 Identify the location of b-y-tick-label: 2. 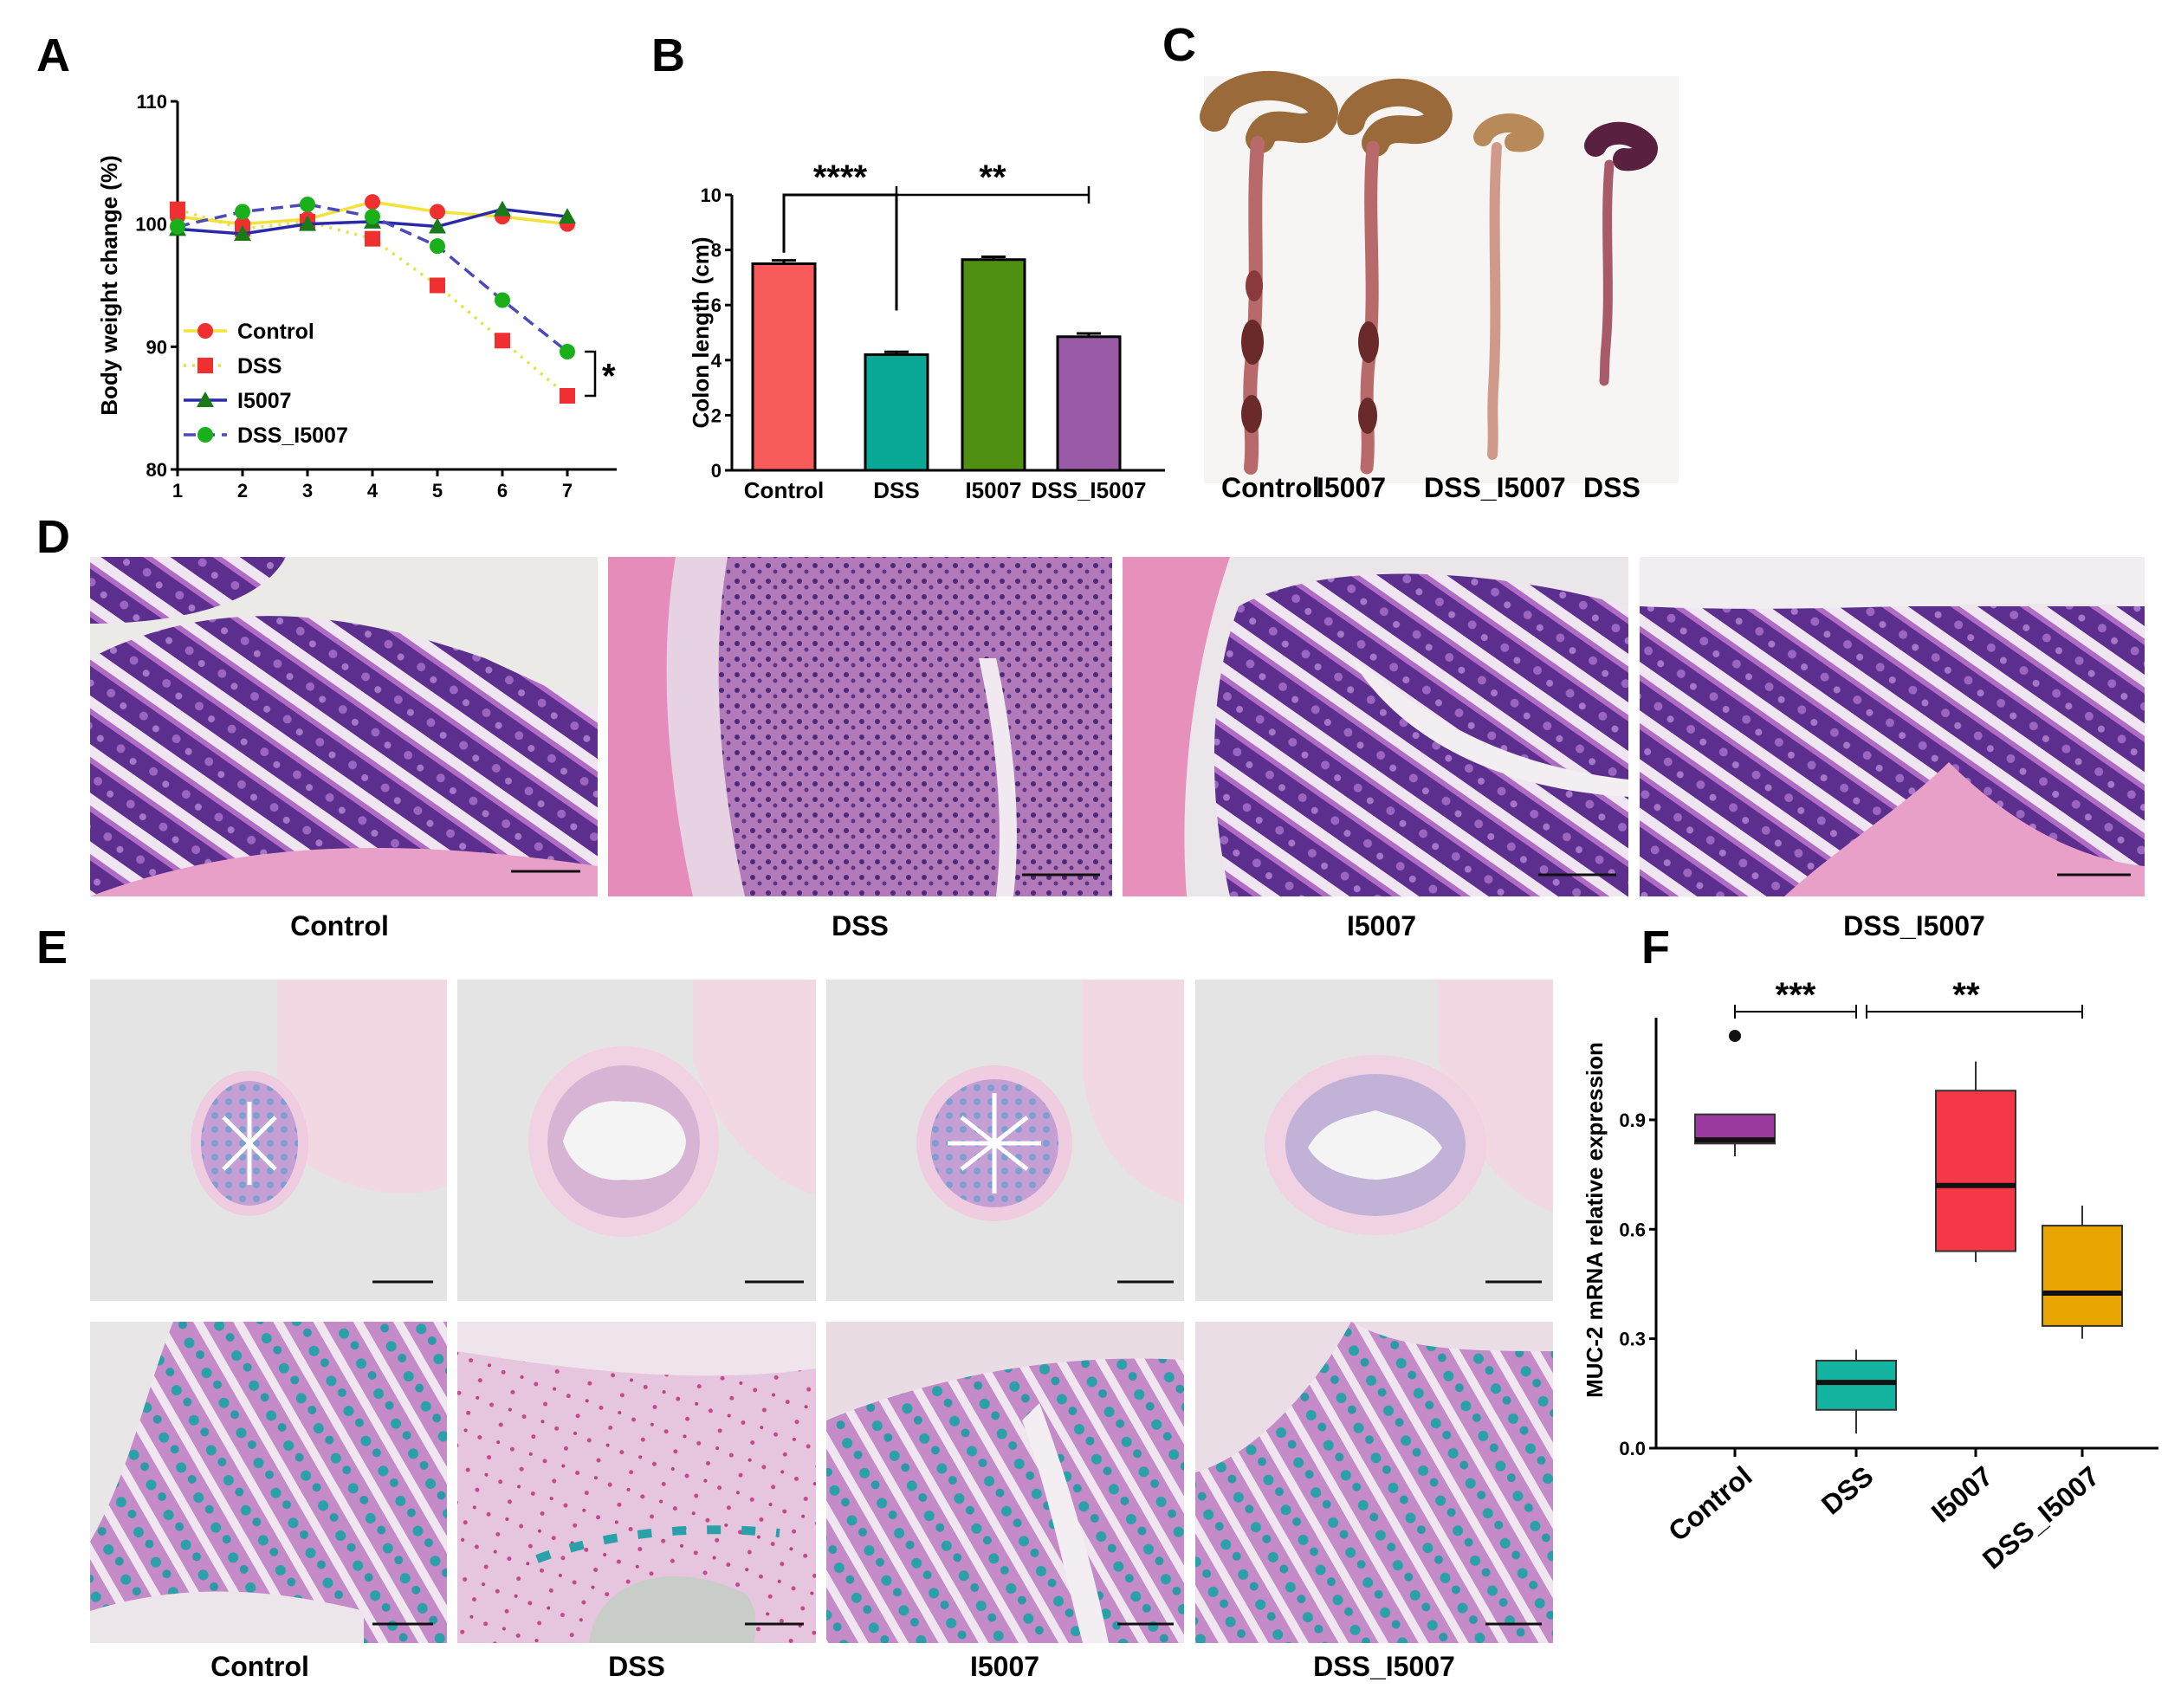
(716, 415).